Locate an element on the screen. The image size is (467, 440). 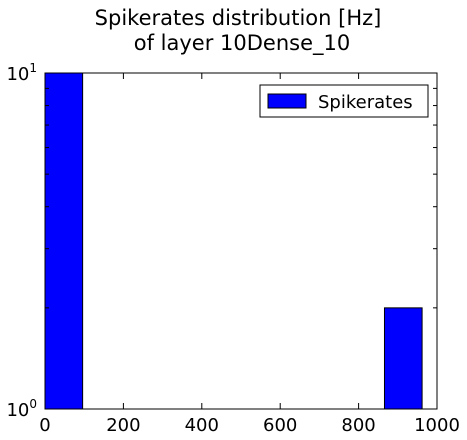
x-tick-label-0: 0 is located at coordinates (44, 425).